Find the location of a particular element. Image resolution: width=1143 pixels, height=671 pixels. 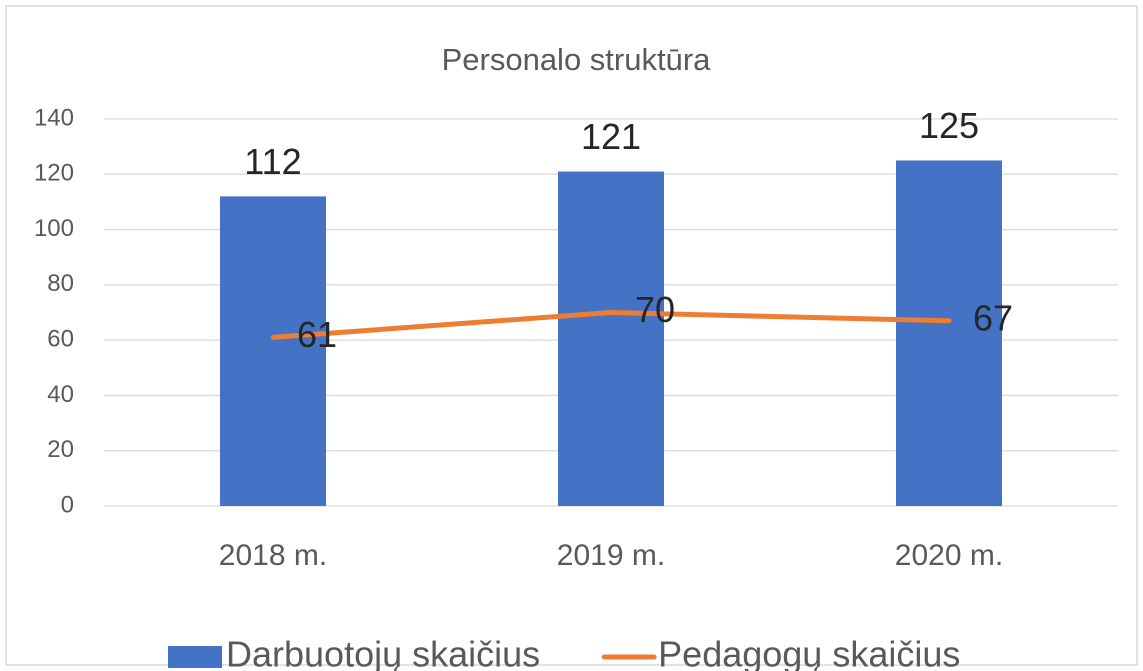

data-label: 70 is located at coordinates (655, 309).